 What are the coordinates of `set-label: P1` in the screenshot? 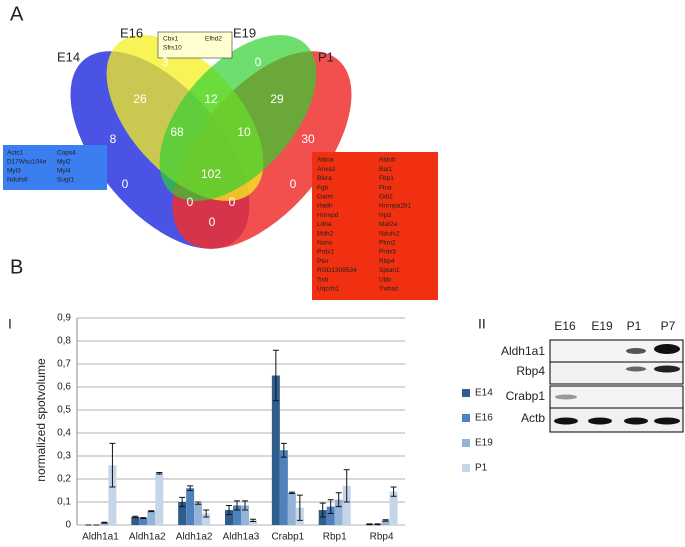 It's located at (326, 56).